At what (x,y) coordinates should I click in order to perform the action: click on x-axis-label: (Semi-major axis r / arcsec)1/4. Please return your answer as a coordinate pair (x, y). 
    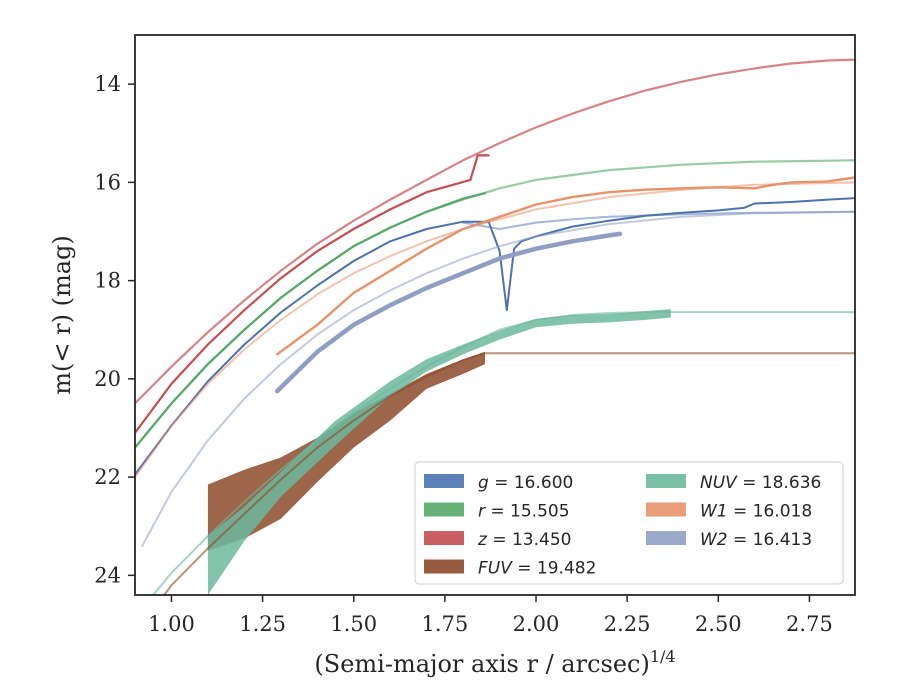
    Looking at the image, I should click on (494, 662).